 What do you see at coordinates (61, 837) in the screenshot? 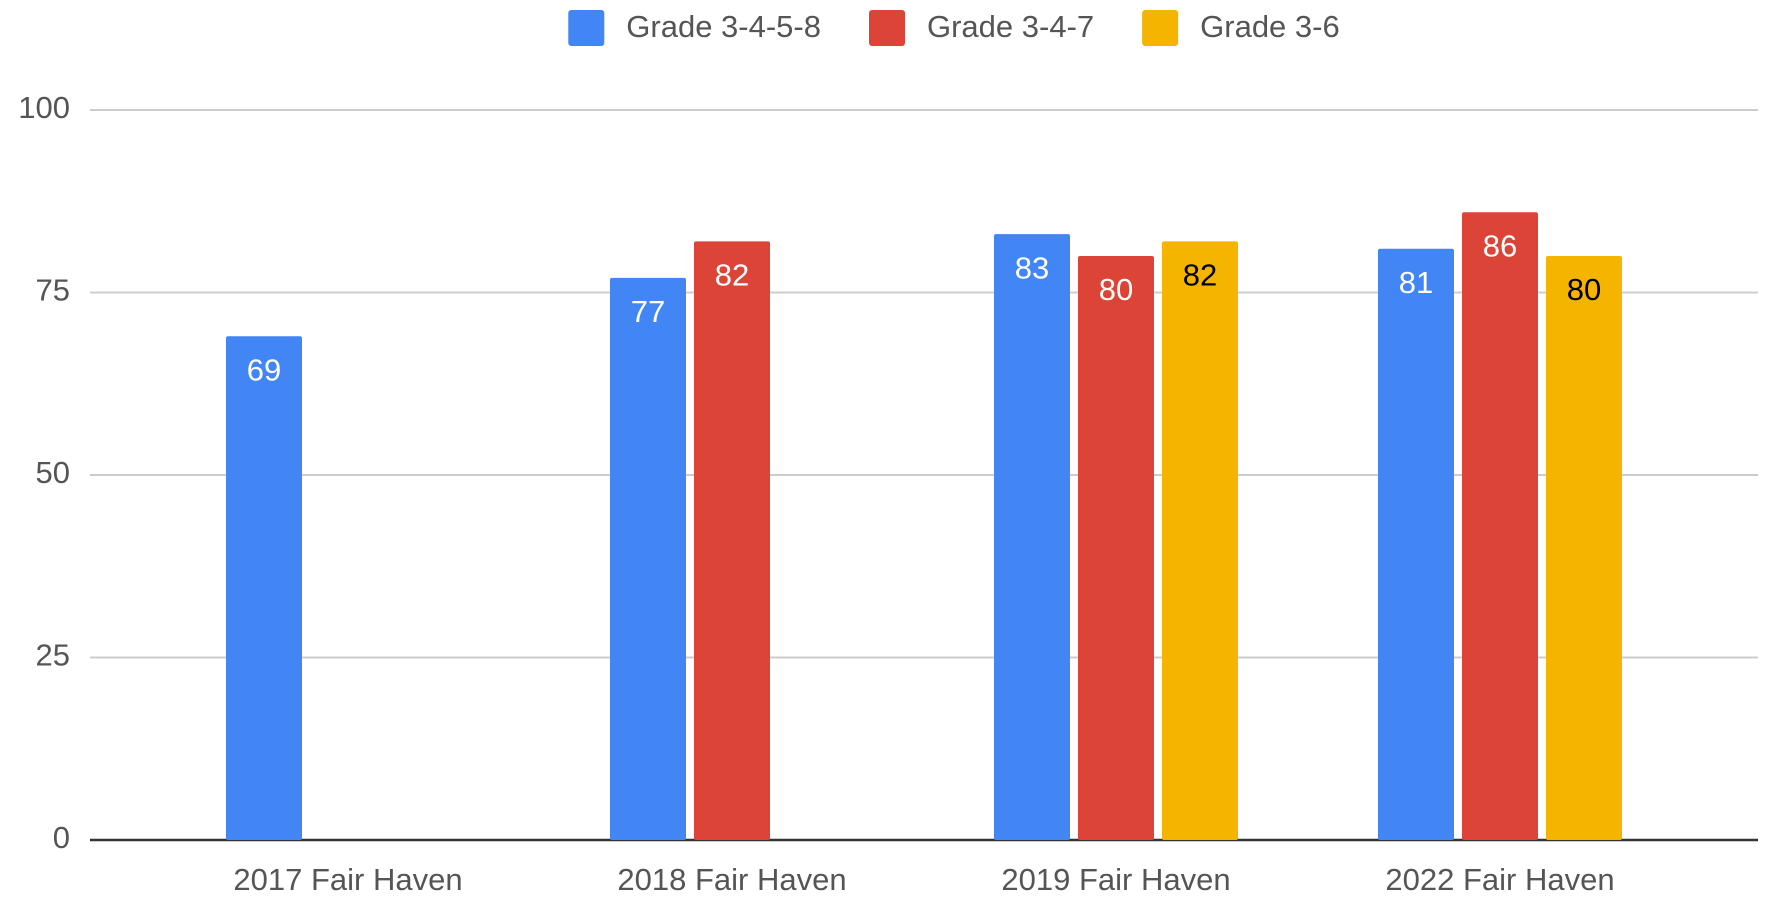
I see `y-tick-label: 0` at bounding box center [61, 837].